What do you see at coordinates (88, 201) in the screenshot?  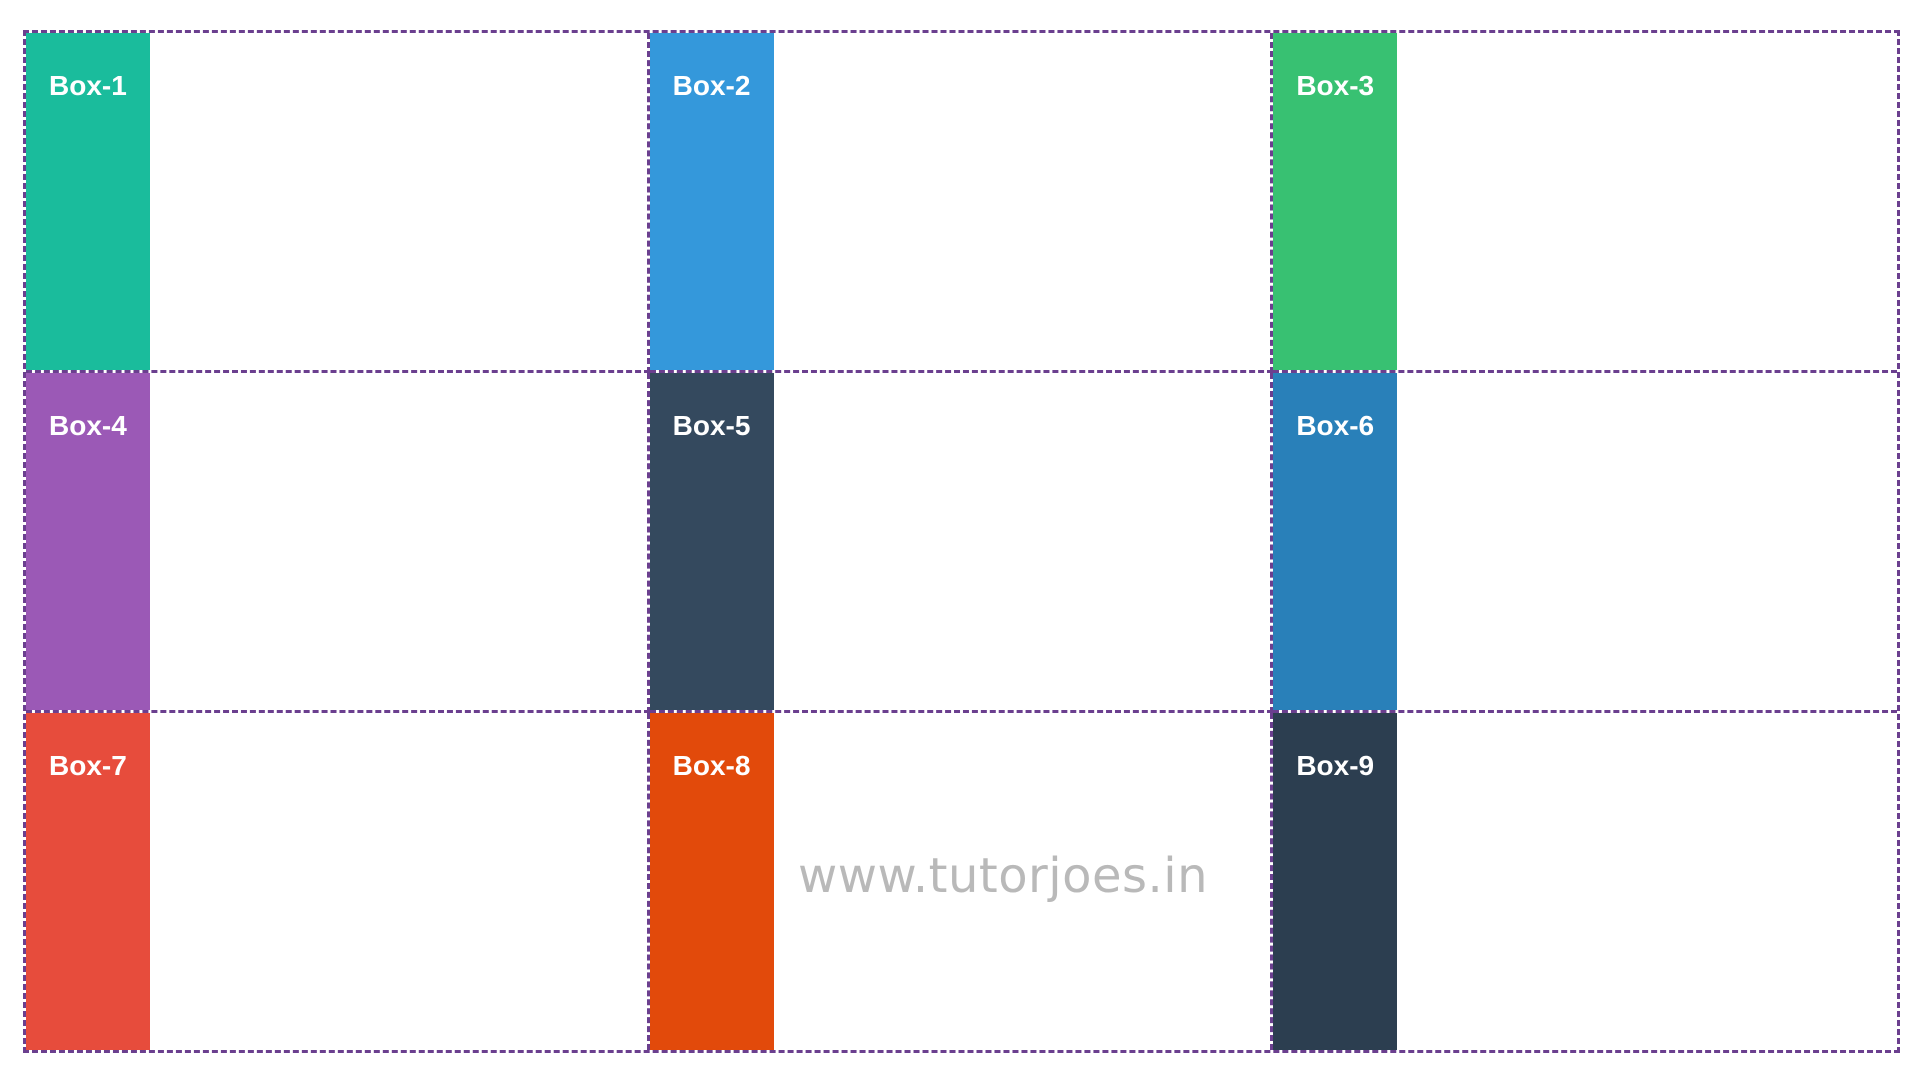 I see `box-1: Box-1` at bounding box center [88, 201].